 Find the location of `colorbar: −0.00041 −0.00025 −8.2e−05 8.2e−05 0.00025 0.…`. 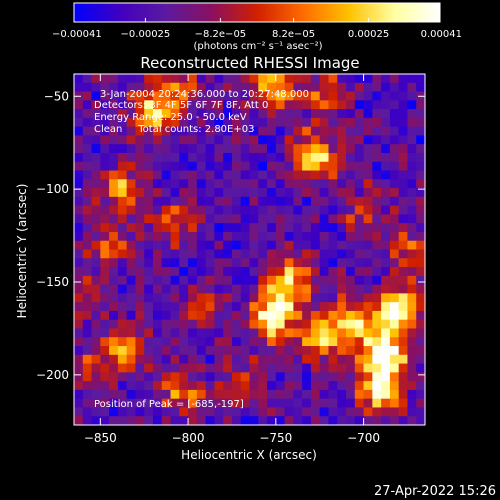

colorbar: −0.00041 −0.00025 −8.2e−05 8.2e−05 0.00025 0.… is located at coordinates (257, 27).